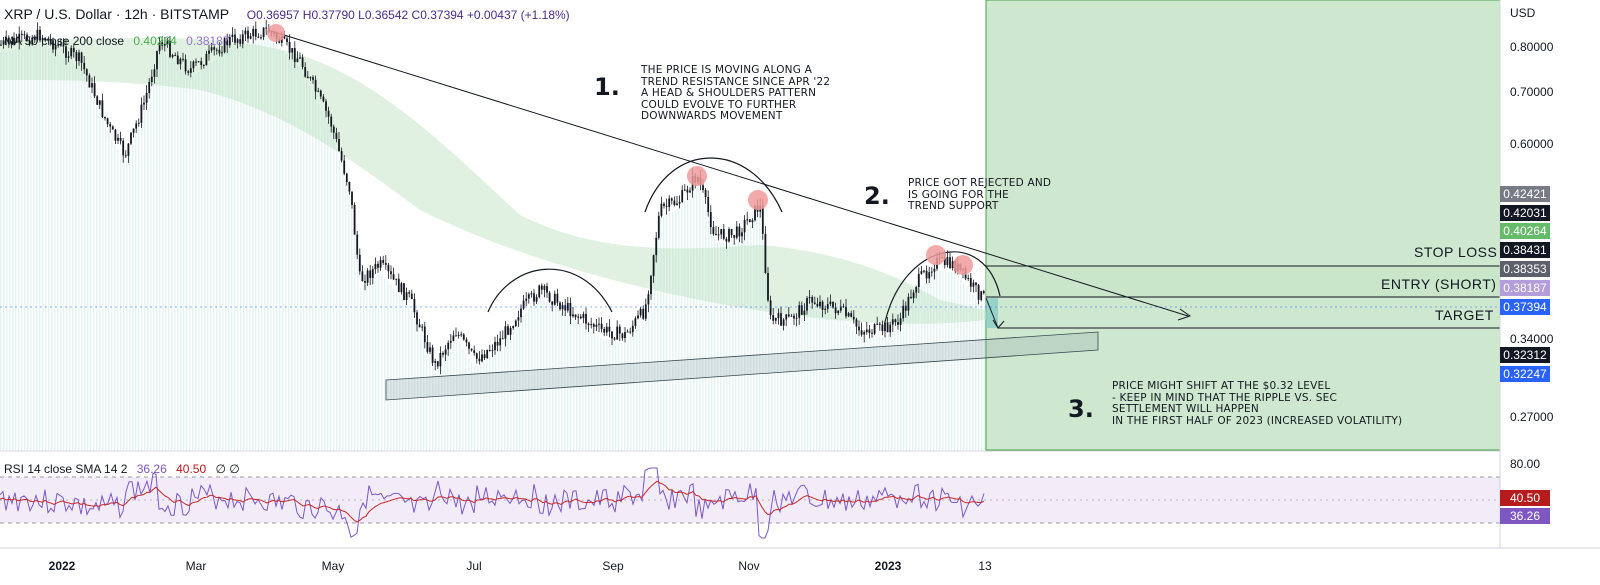  What do you see at coordinates (1525, 288) in the screenshot?
I see `price-tag: 0.38187` at bounding box center [1525, 288].